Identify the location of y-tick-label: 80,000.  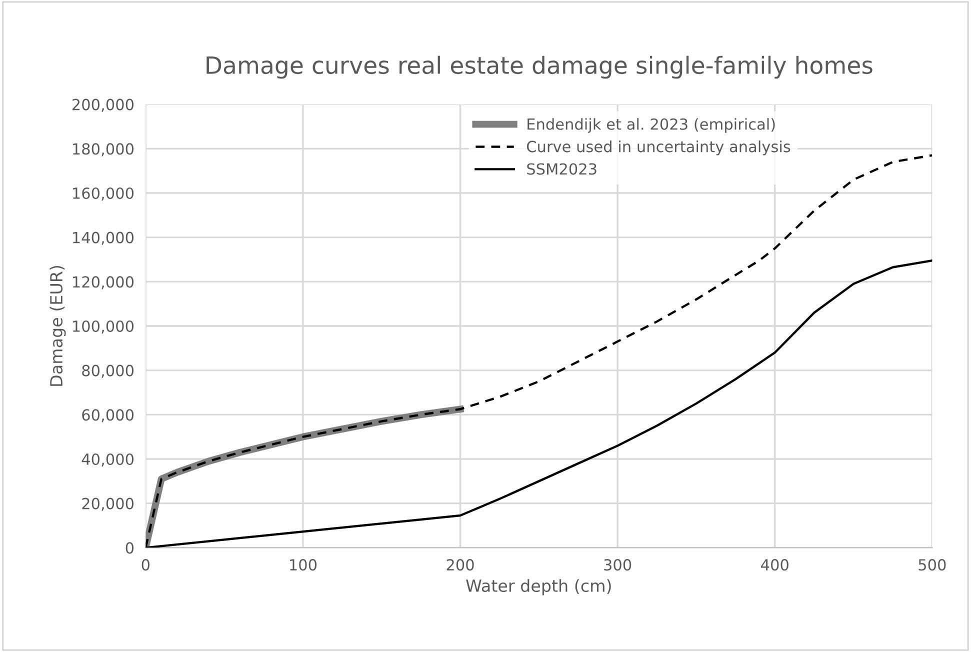
(108, 371).